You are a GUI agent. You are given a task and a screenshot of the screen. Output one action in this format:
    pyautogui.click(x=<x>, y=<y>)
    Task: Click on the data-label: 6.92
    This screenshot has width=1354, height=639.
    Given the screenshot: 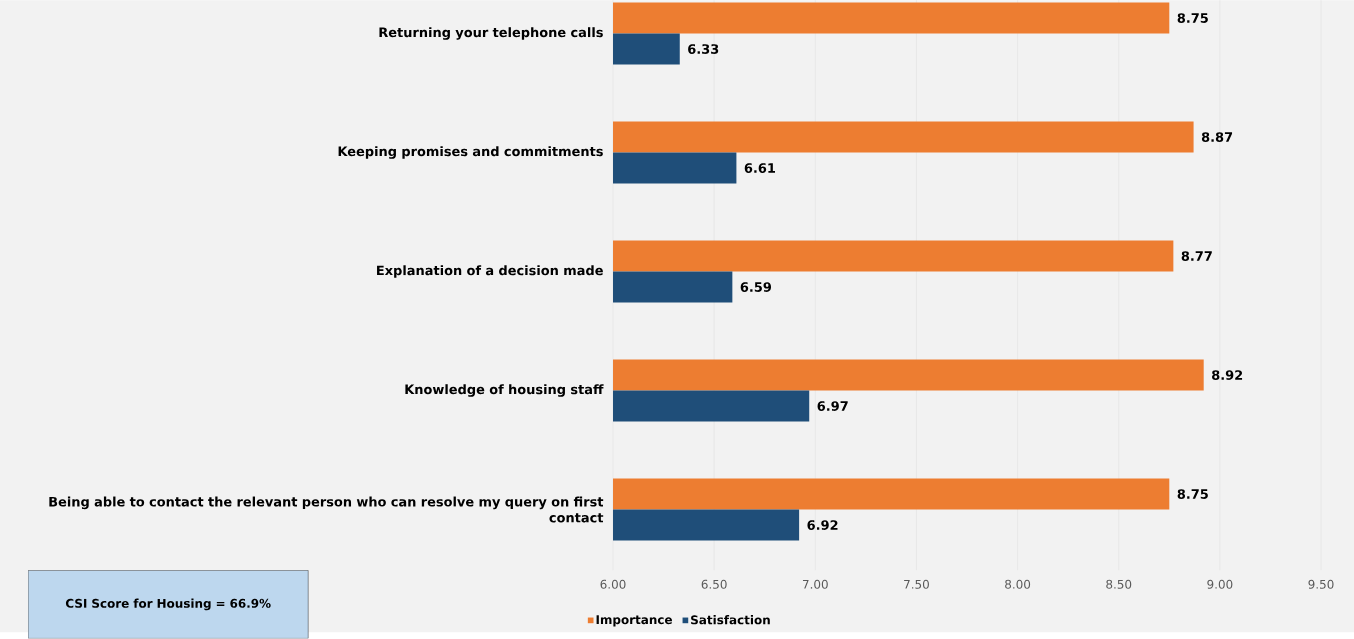 What is the action you would take?
    pyautogui.click(x=822, y=525)
    